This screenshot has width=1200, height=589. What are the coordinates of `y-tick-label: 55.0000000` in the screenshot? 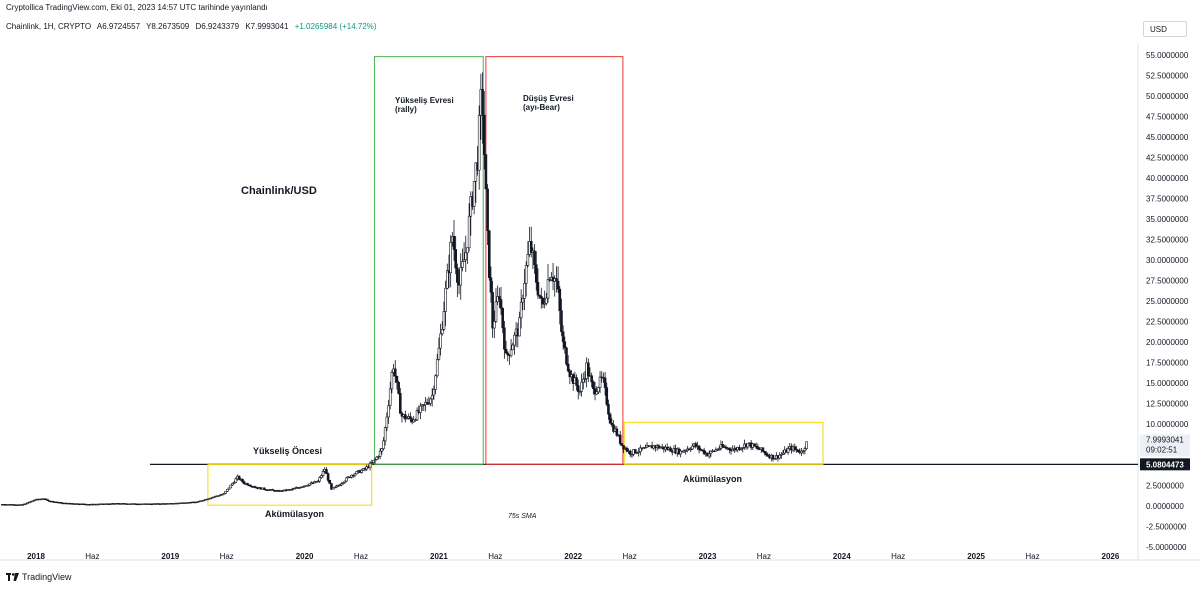 It's located at (1167, 55).